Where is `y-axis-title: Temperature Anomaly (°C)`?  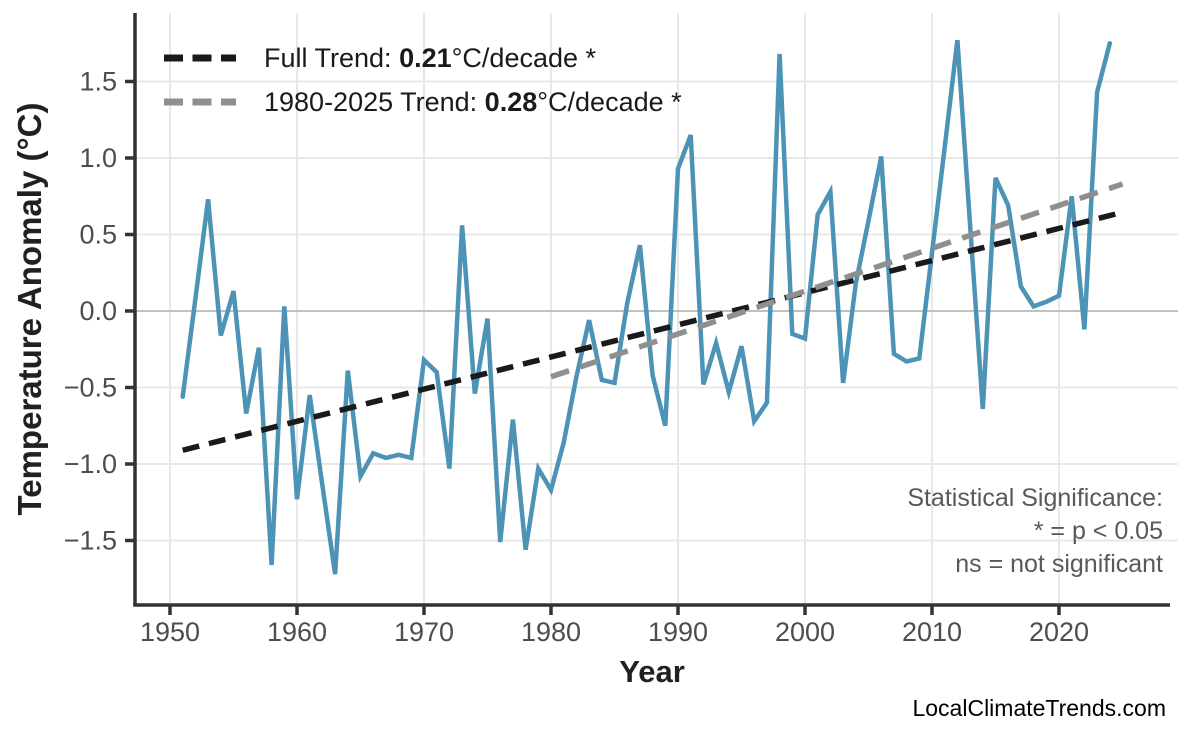
y-axis-title: Temperature Anomaly (°C) is located at coordinates (29, 309).